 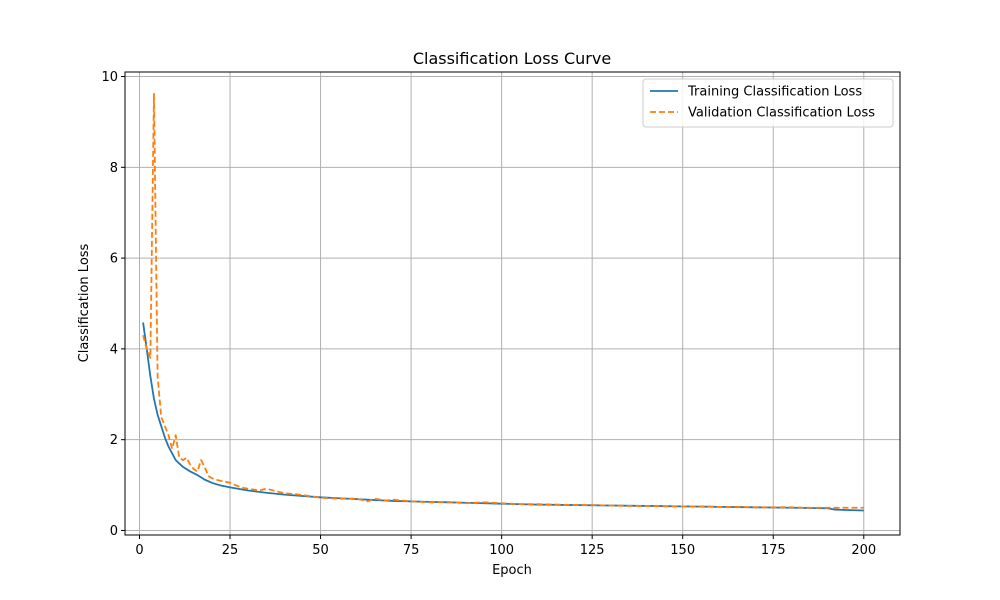 What do you see at coordinates (773, 550) in the screenshot?
I see `x-tick-label-7: 175` at bounding box center [773, 550].